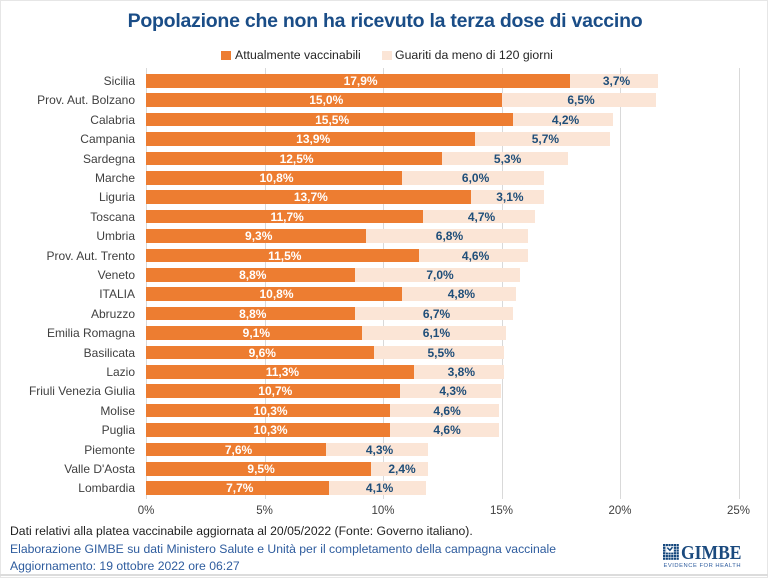 The height and width of the screenshot is (578, 768). What do you see at coordinates (711, 553) in the screenshot?
I see `svg-text: GIMBE` at bounding box center [711, 553].